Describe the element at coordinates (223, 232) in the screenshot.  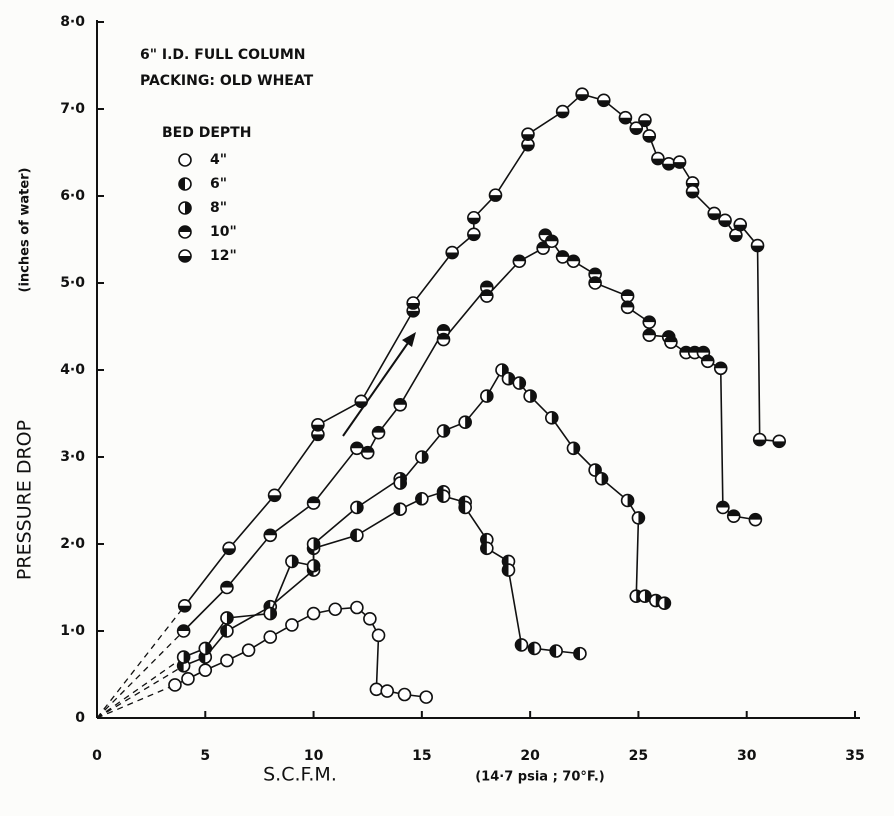
I see `legend-label: 10"` at that location.